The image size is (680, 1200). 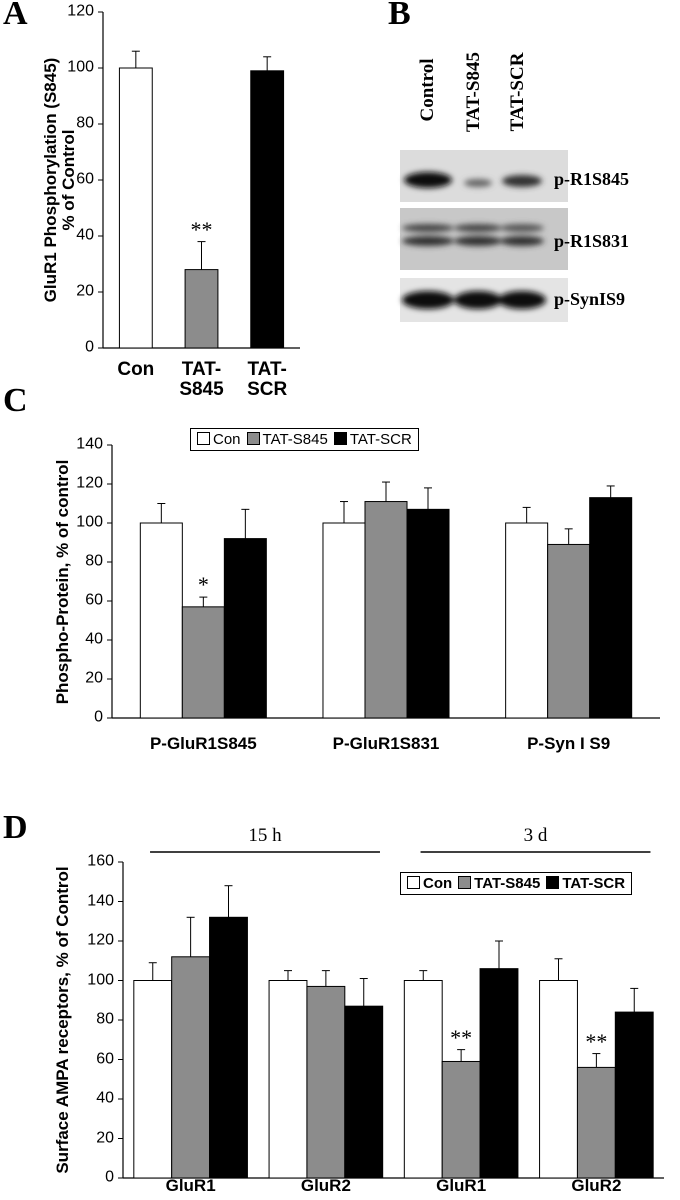 What do you see at coordinates (203, 584) in the screenshot?
I see `significance-label: *` at bounding box center [203, 584].